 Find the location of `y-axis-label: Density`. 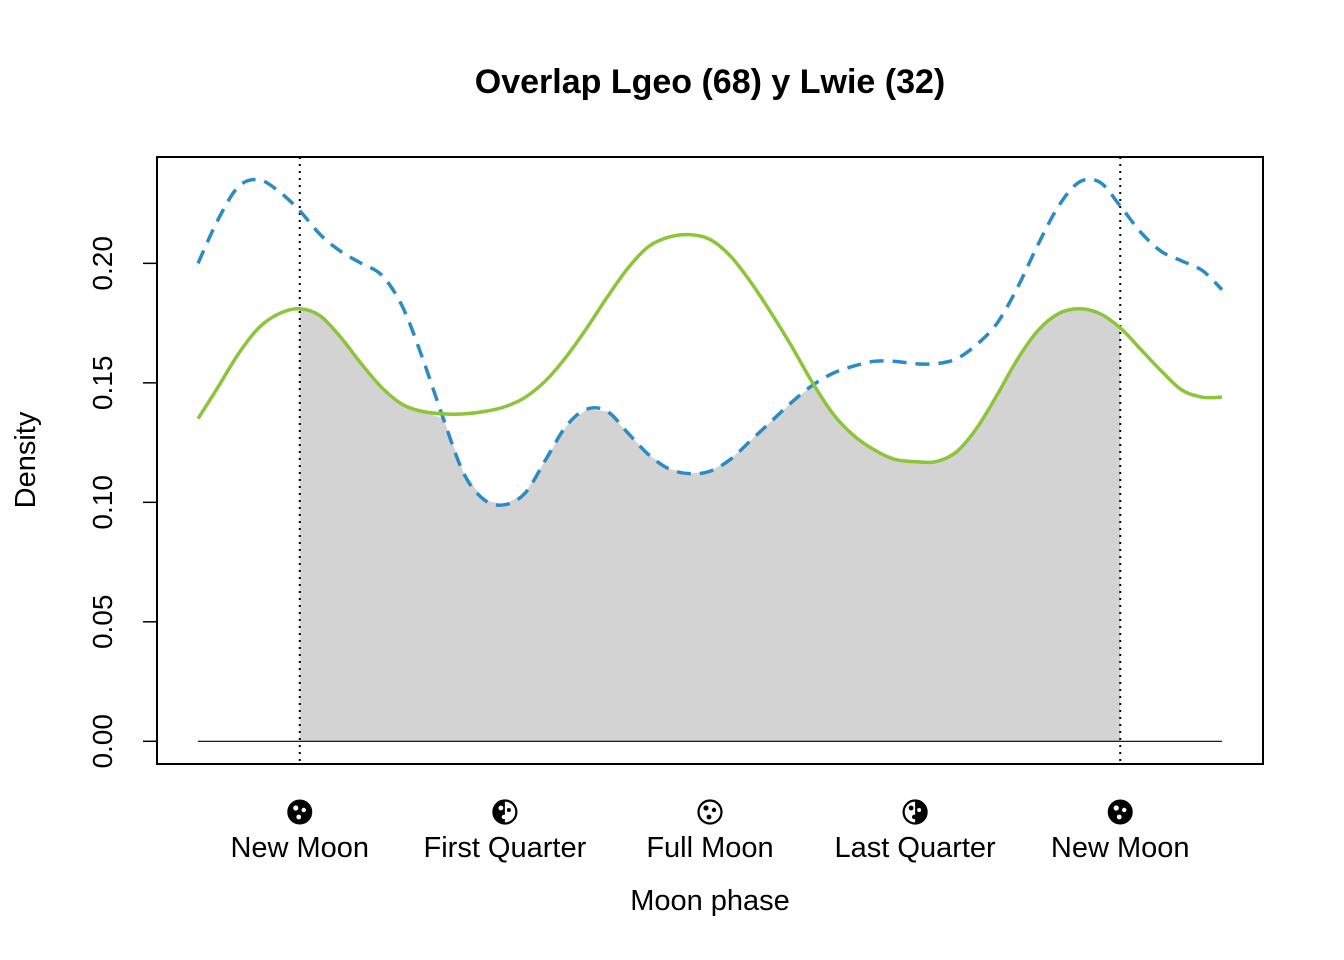

y-axis-label: Density is located at coordinates (26, 459).